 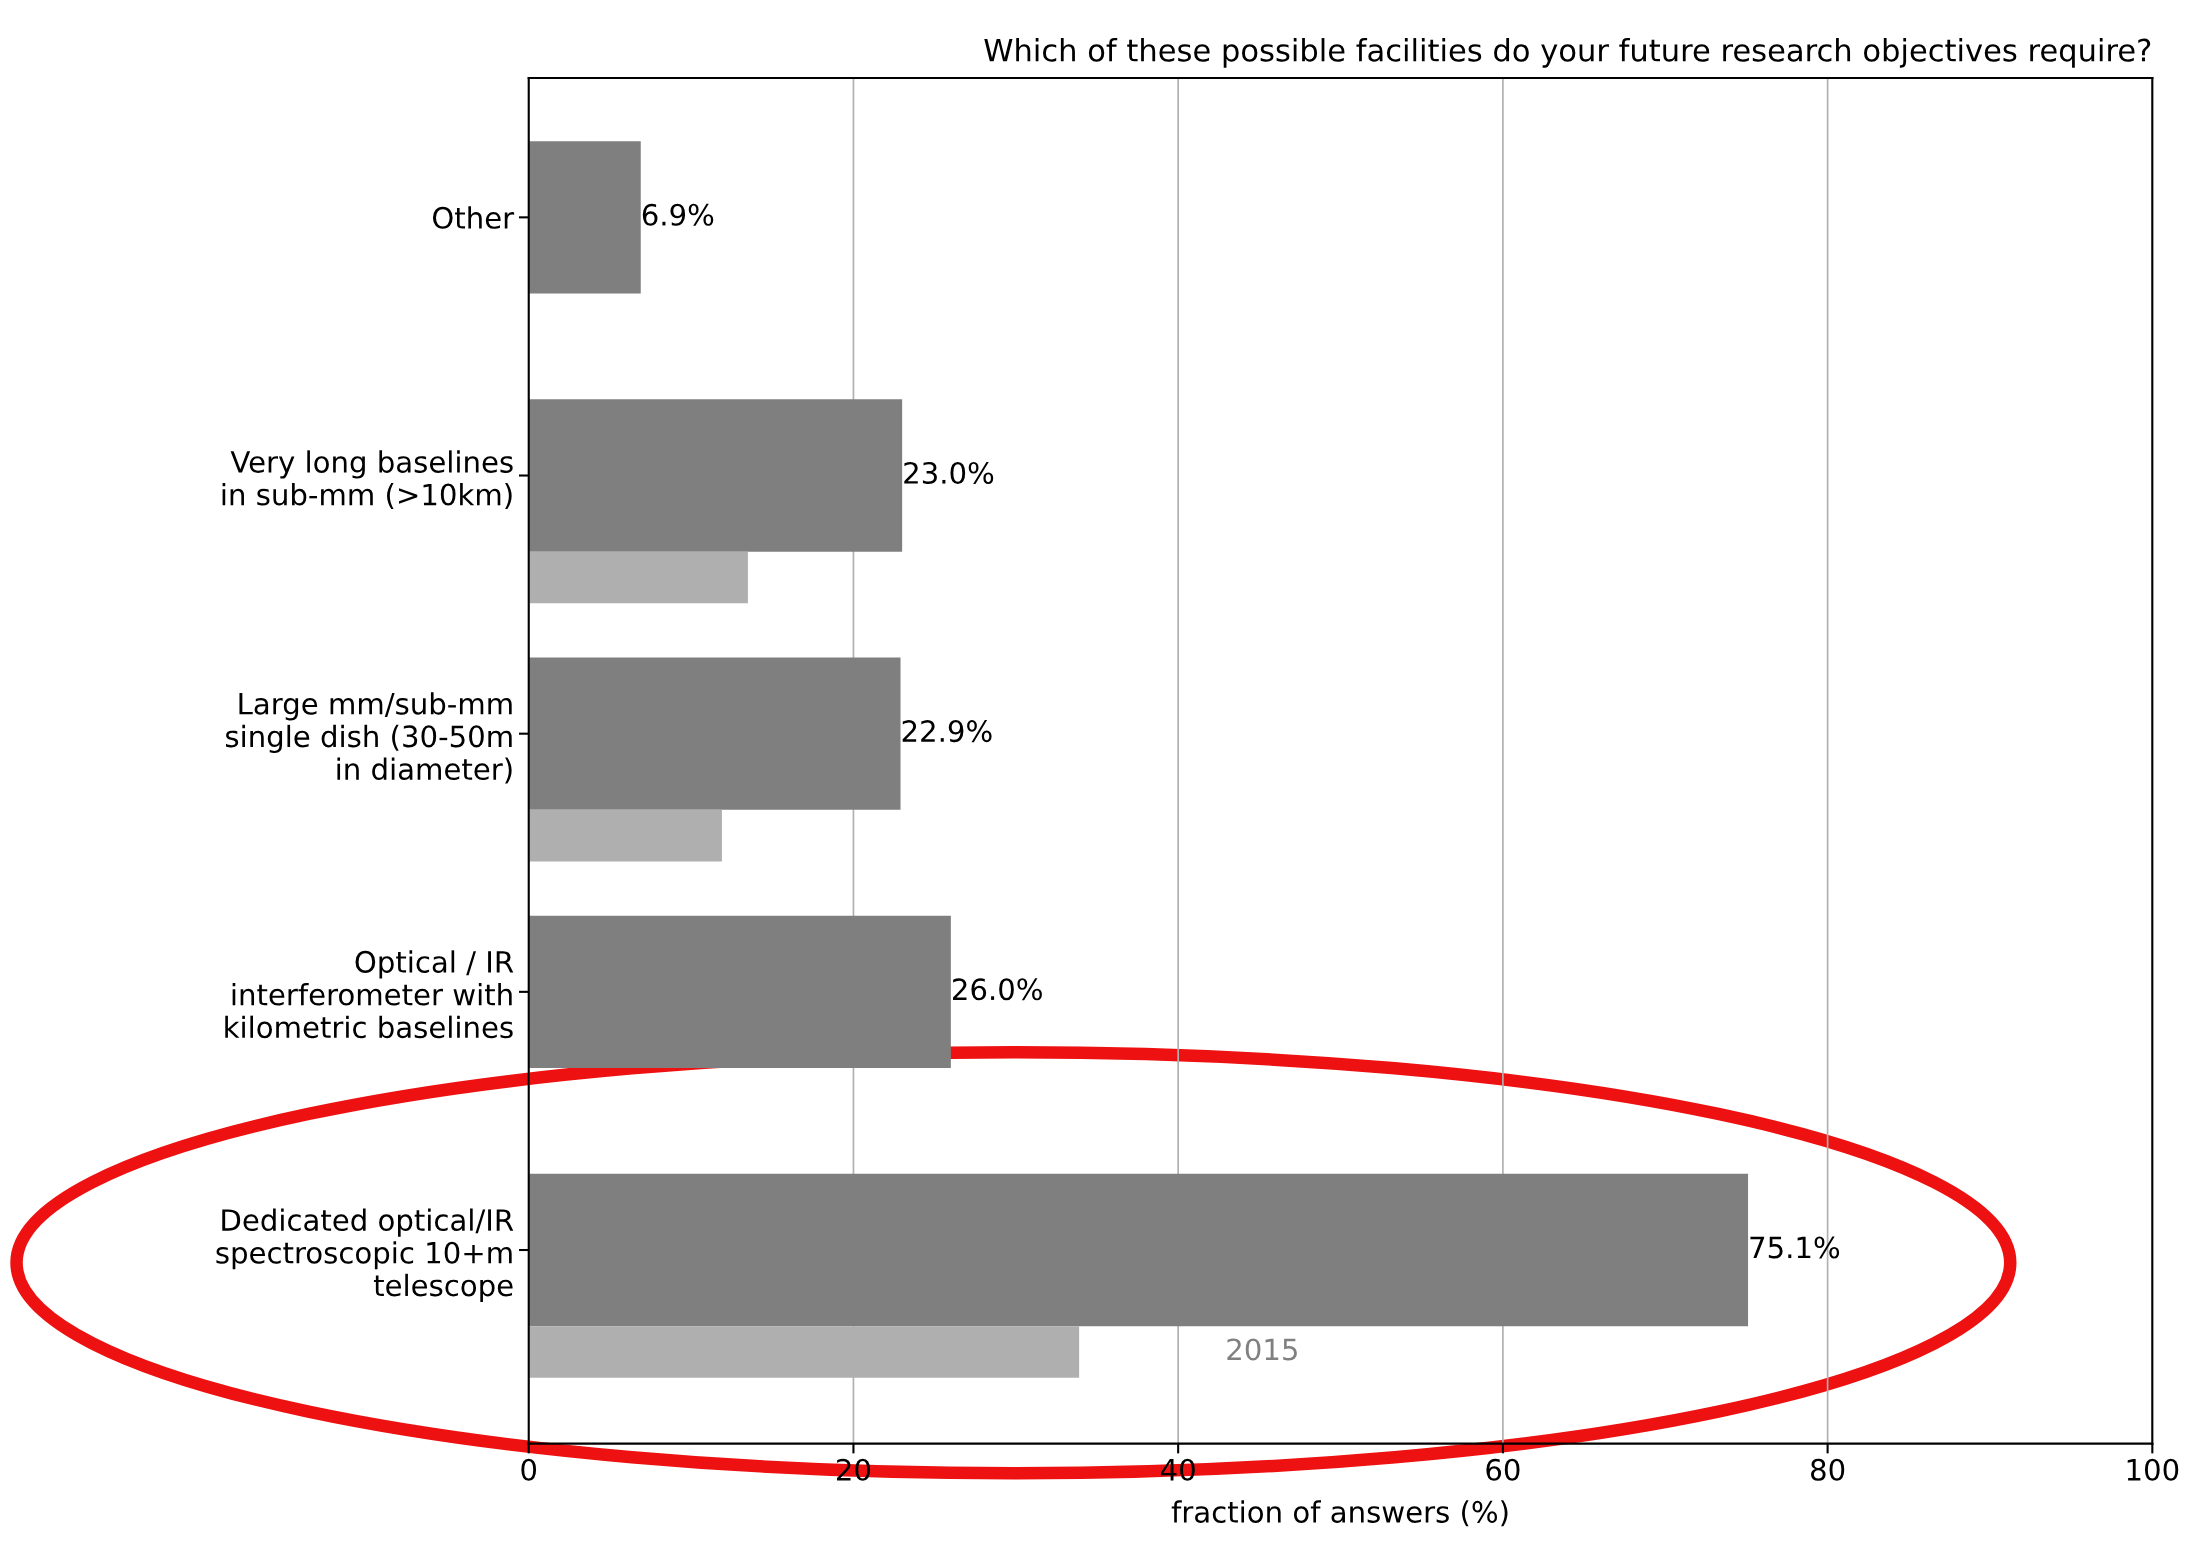 What do you see at coordinates (1503, 1469) in the screenshot?
I see `x-tick-label: 60` at bounding box center [1503, 1469].